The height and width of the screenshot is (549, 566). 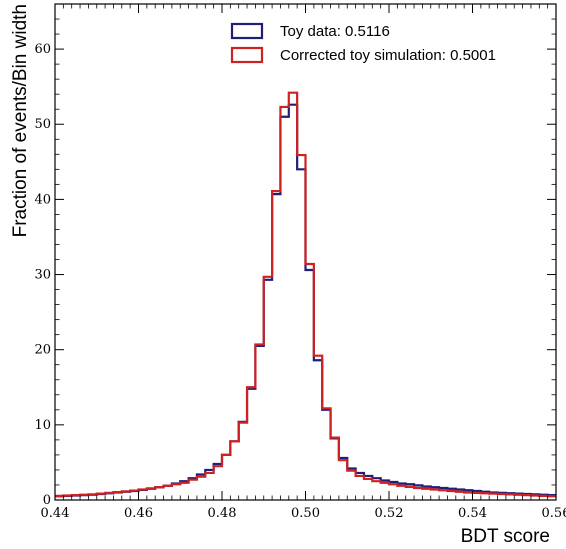 I want to click on x-tick-label: 0.56, so click(x=554, y=513).